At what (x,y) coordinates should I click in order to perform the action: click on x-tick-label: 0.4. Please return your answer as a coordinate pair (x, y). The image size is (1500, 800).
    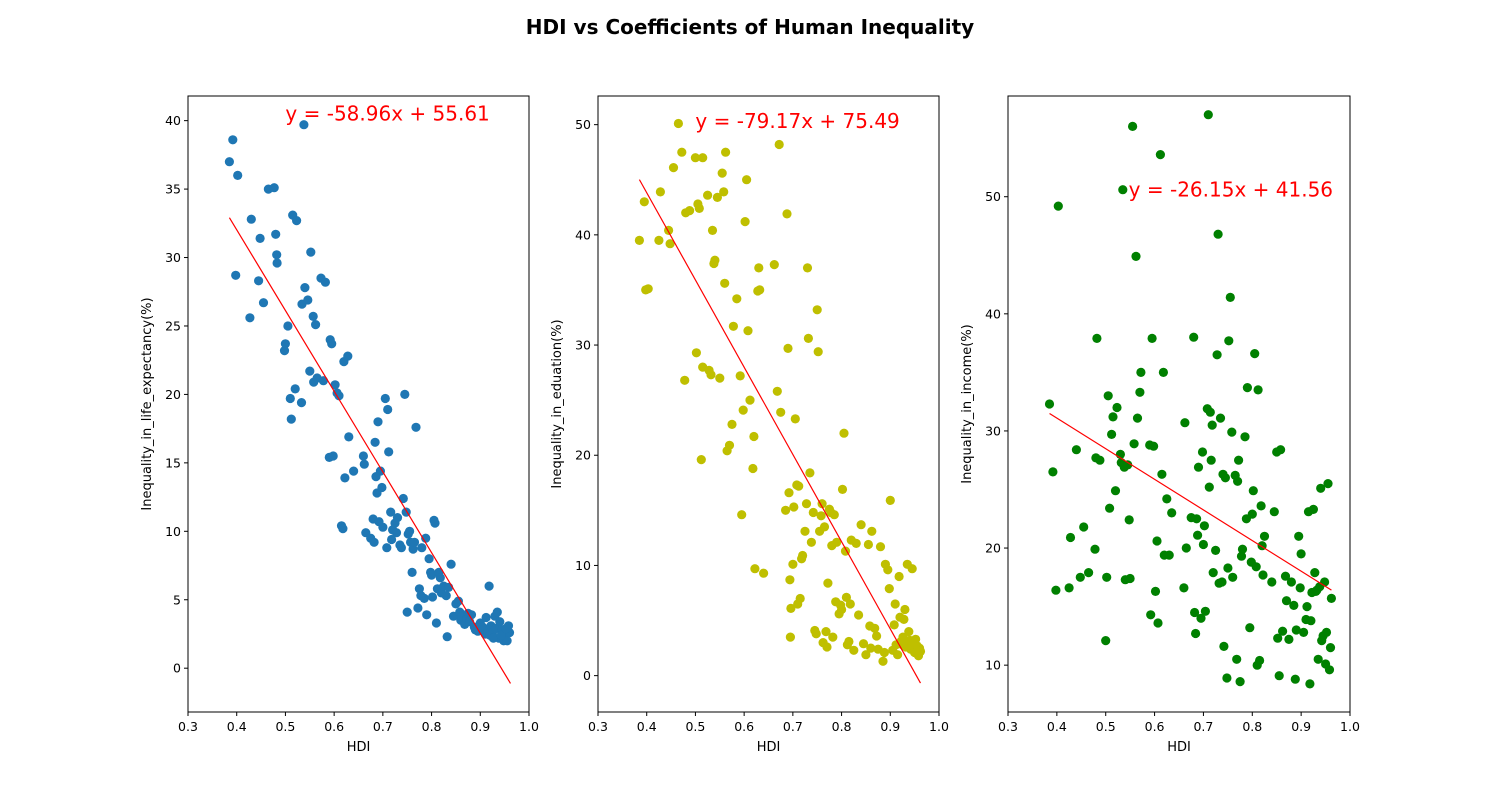
    Looking at the image, I should click on (1057, 726).